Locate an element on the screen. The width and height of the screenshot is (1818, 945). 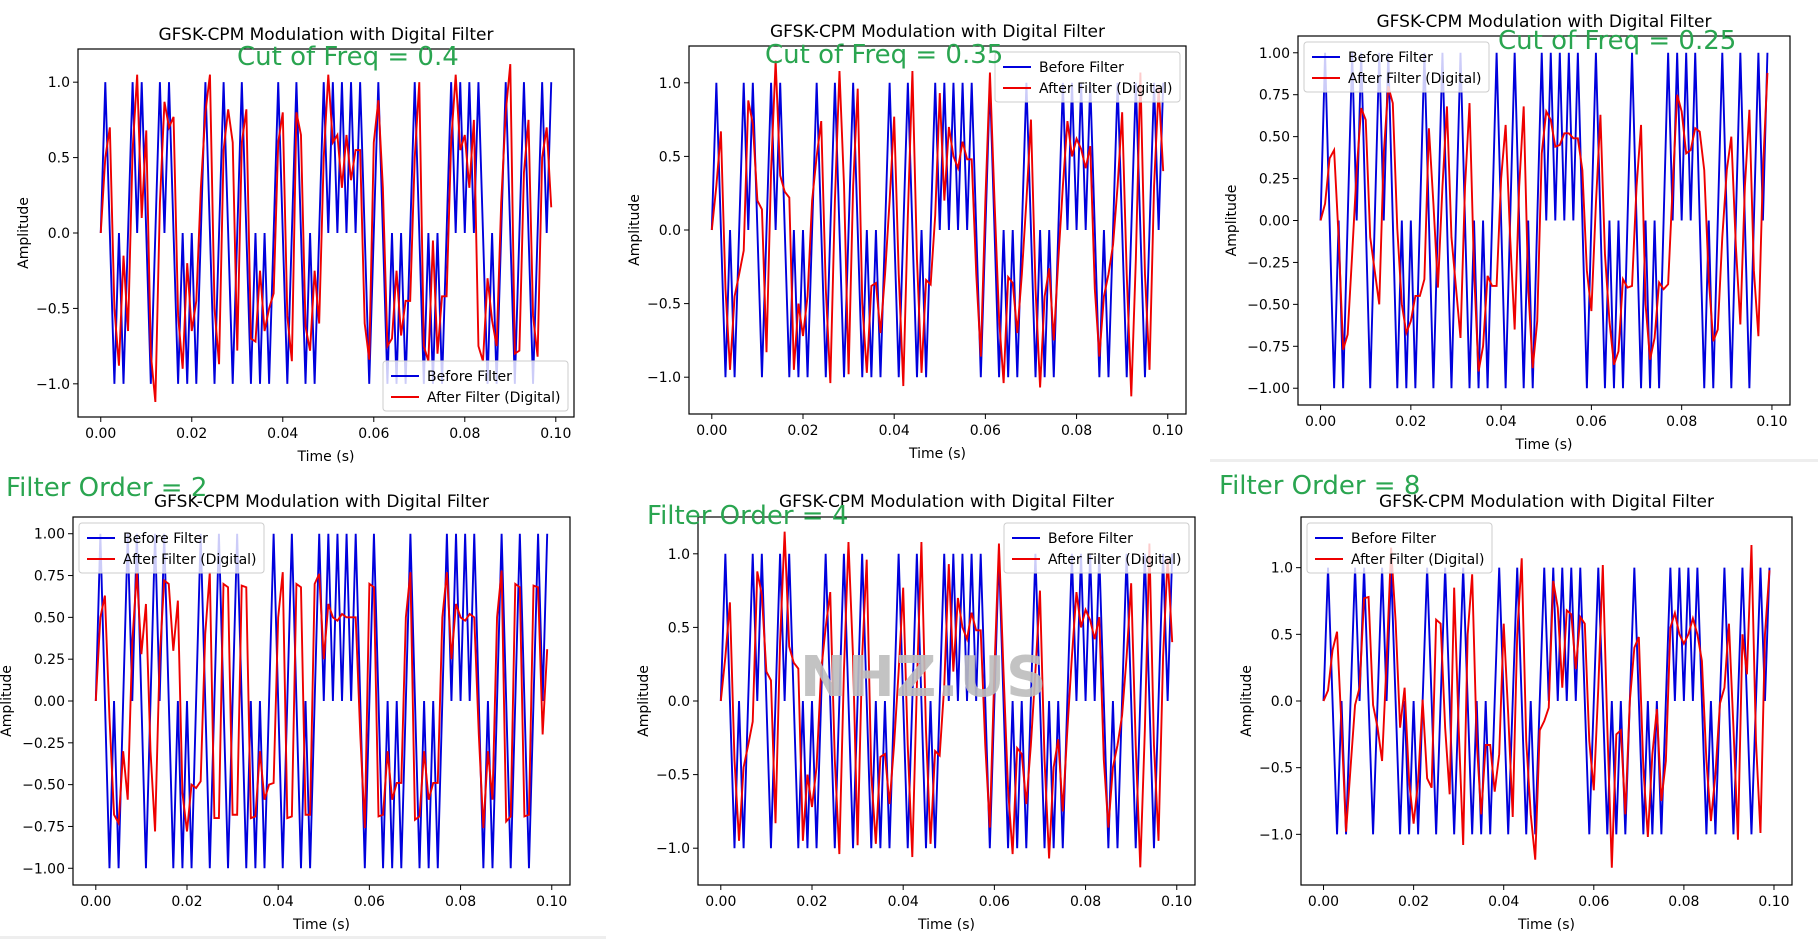
separator-bottom-left is located at coordinates (303, 937).